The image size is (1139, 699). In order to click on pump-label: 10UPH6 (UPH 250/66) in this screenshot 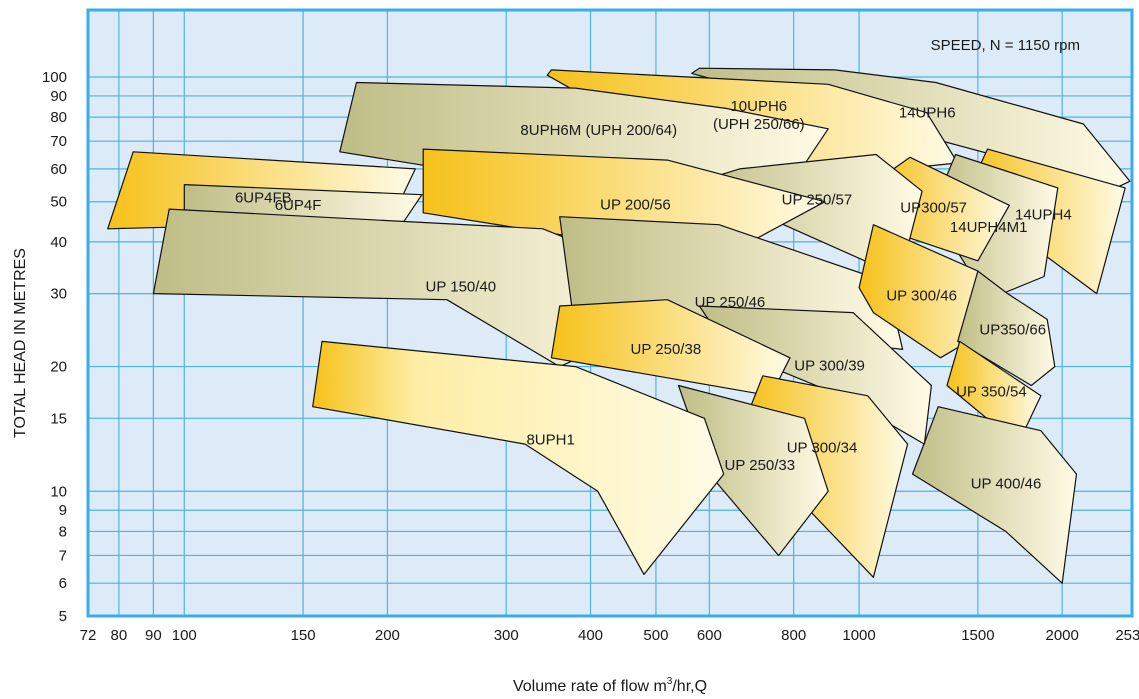, I will do `click(759, 115)`.